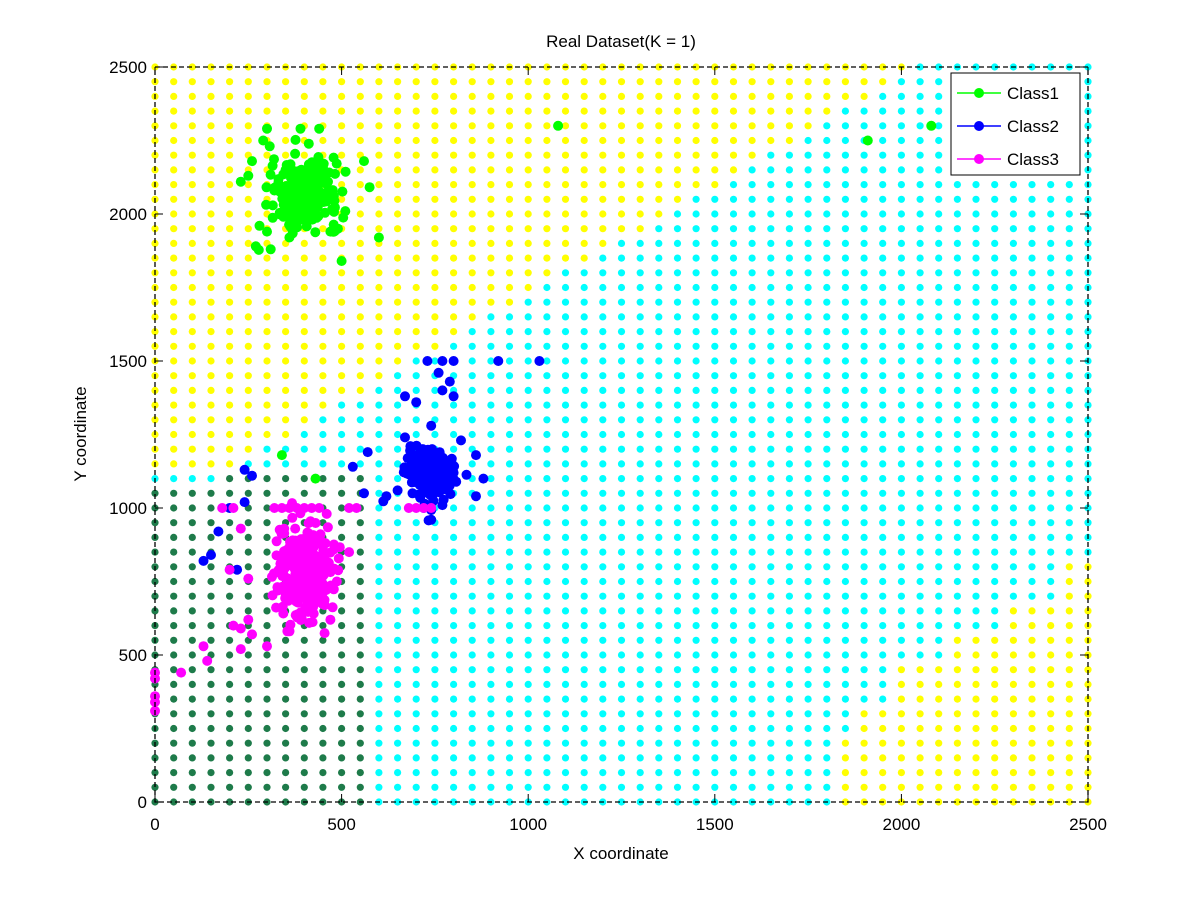 The width and height of the screenshot is (1200, 905). Describe the element at coordinates (352, 466) in the screenshot. I see `class2-point` at that location.